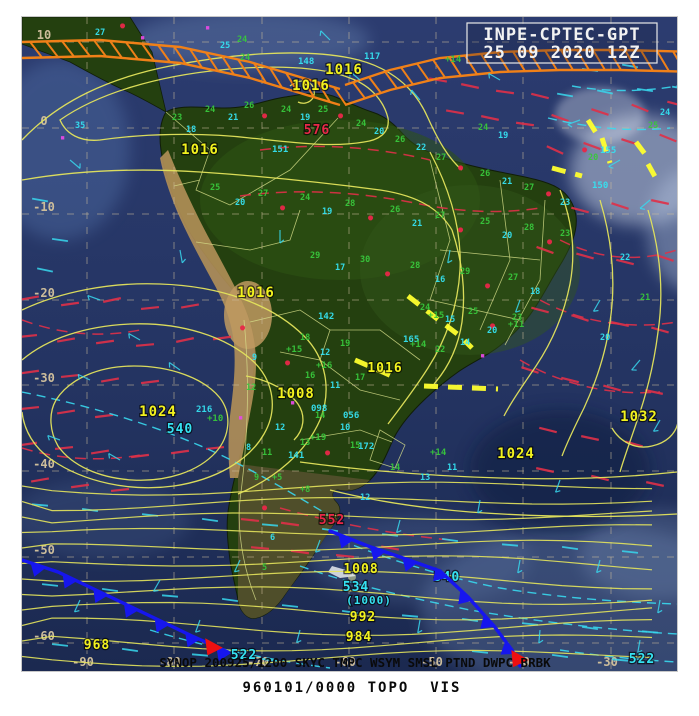 This screenshot has width=699, height=716. What do you see at coordinates (272, 538) in the screenshot?
I see `station-plot-value: 6` at bounding box center [272, 538].